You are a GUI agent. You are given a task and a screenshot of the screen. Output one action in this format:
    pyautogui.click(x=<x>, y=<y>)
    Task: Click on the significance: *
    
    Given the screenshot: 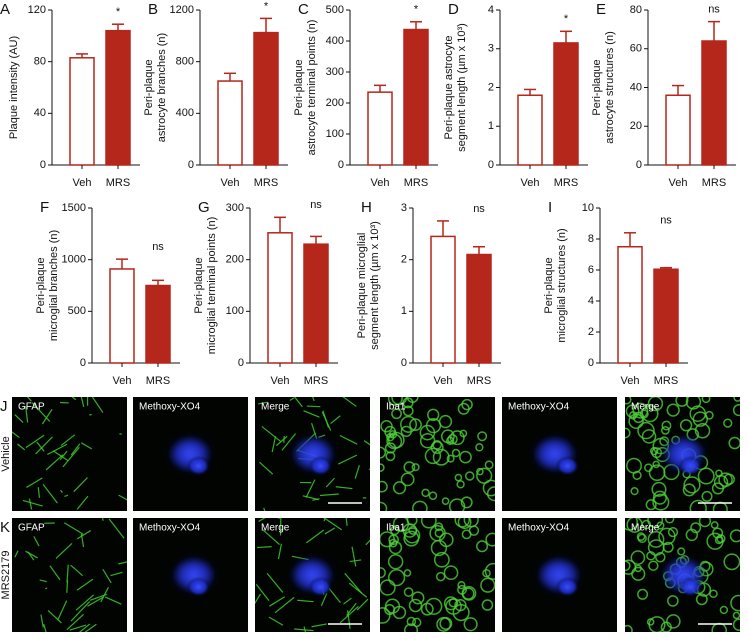 What is the action you would take?
    pyautogui.click(x=118, y=12)
    